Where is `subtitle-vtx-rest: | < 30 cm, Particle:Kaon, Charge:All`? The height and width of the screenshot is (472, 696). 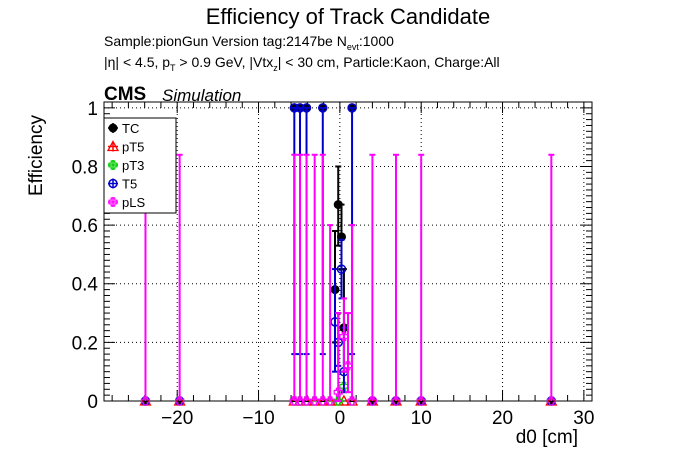
subtitle-vtx-rest: | < 30 cm, Particle:Kaon, Charge:All is located at coordinates (388, 62).